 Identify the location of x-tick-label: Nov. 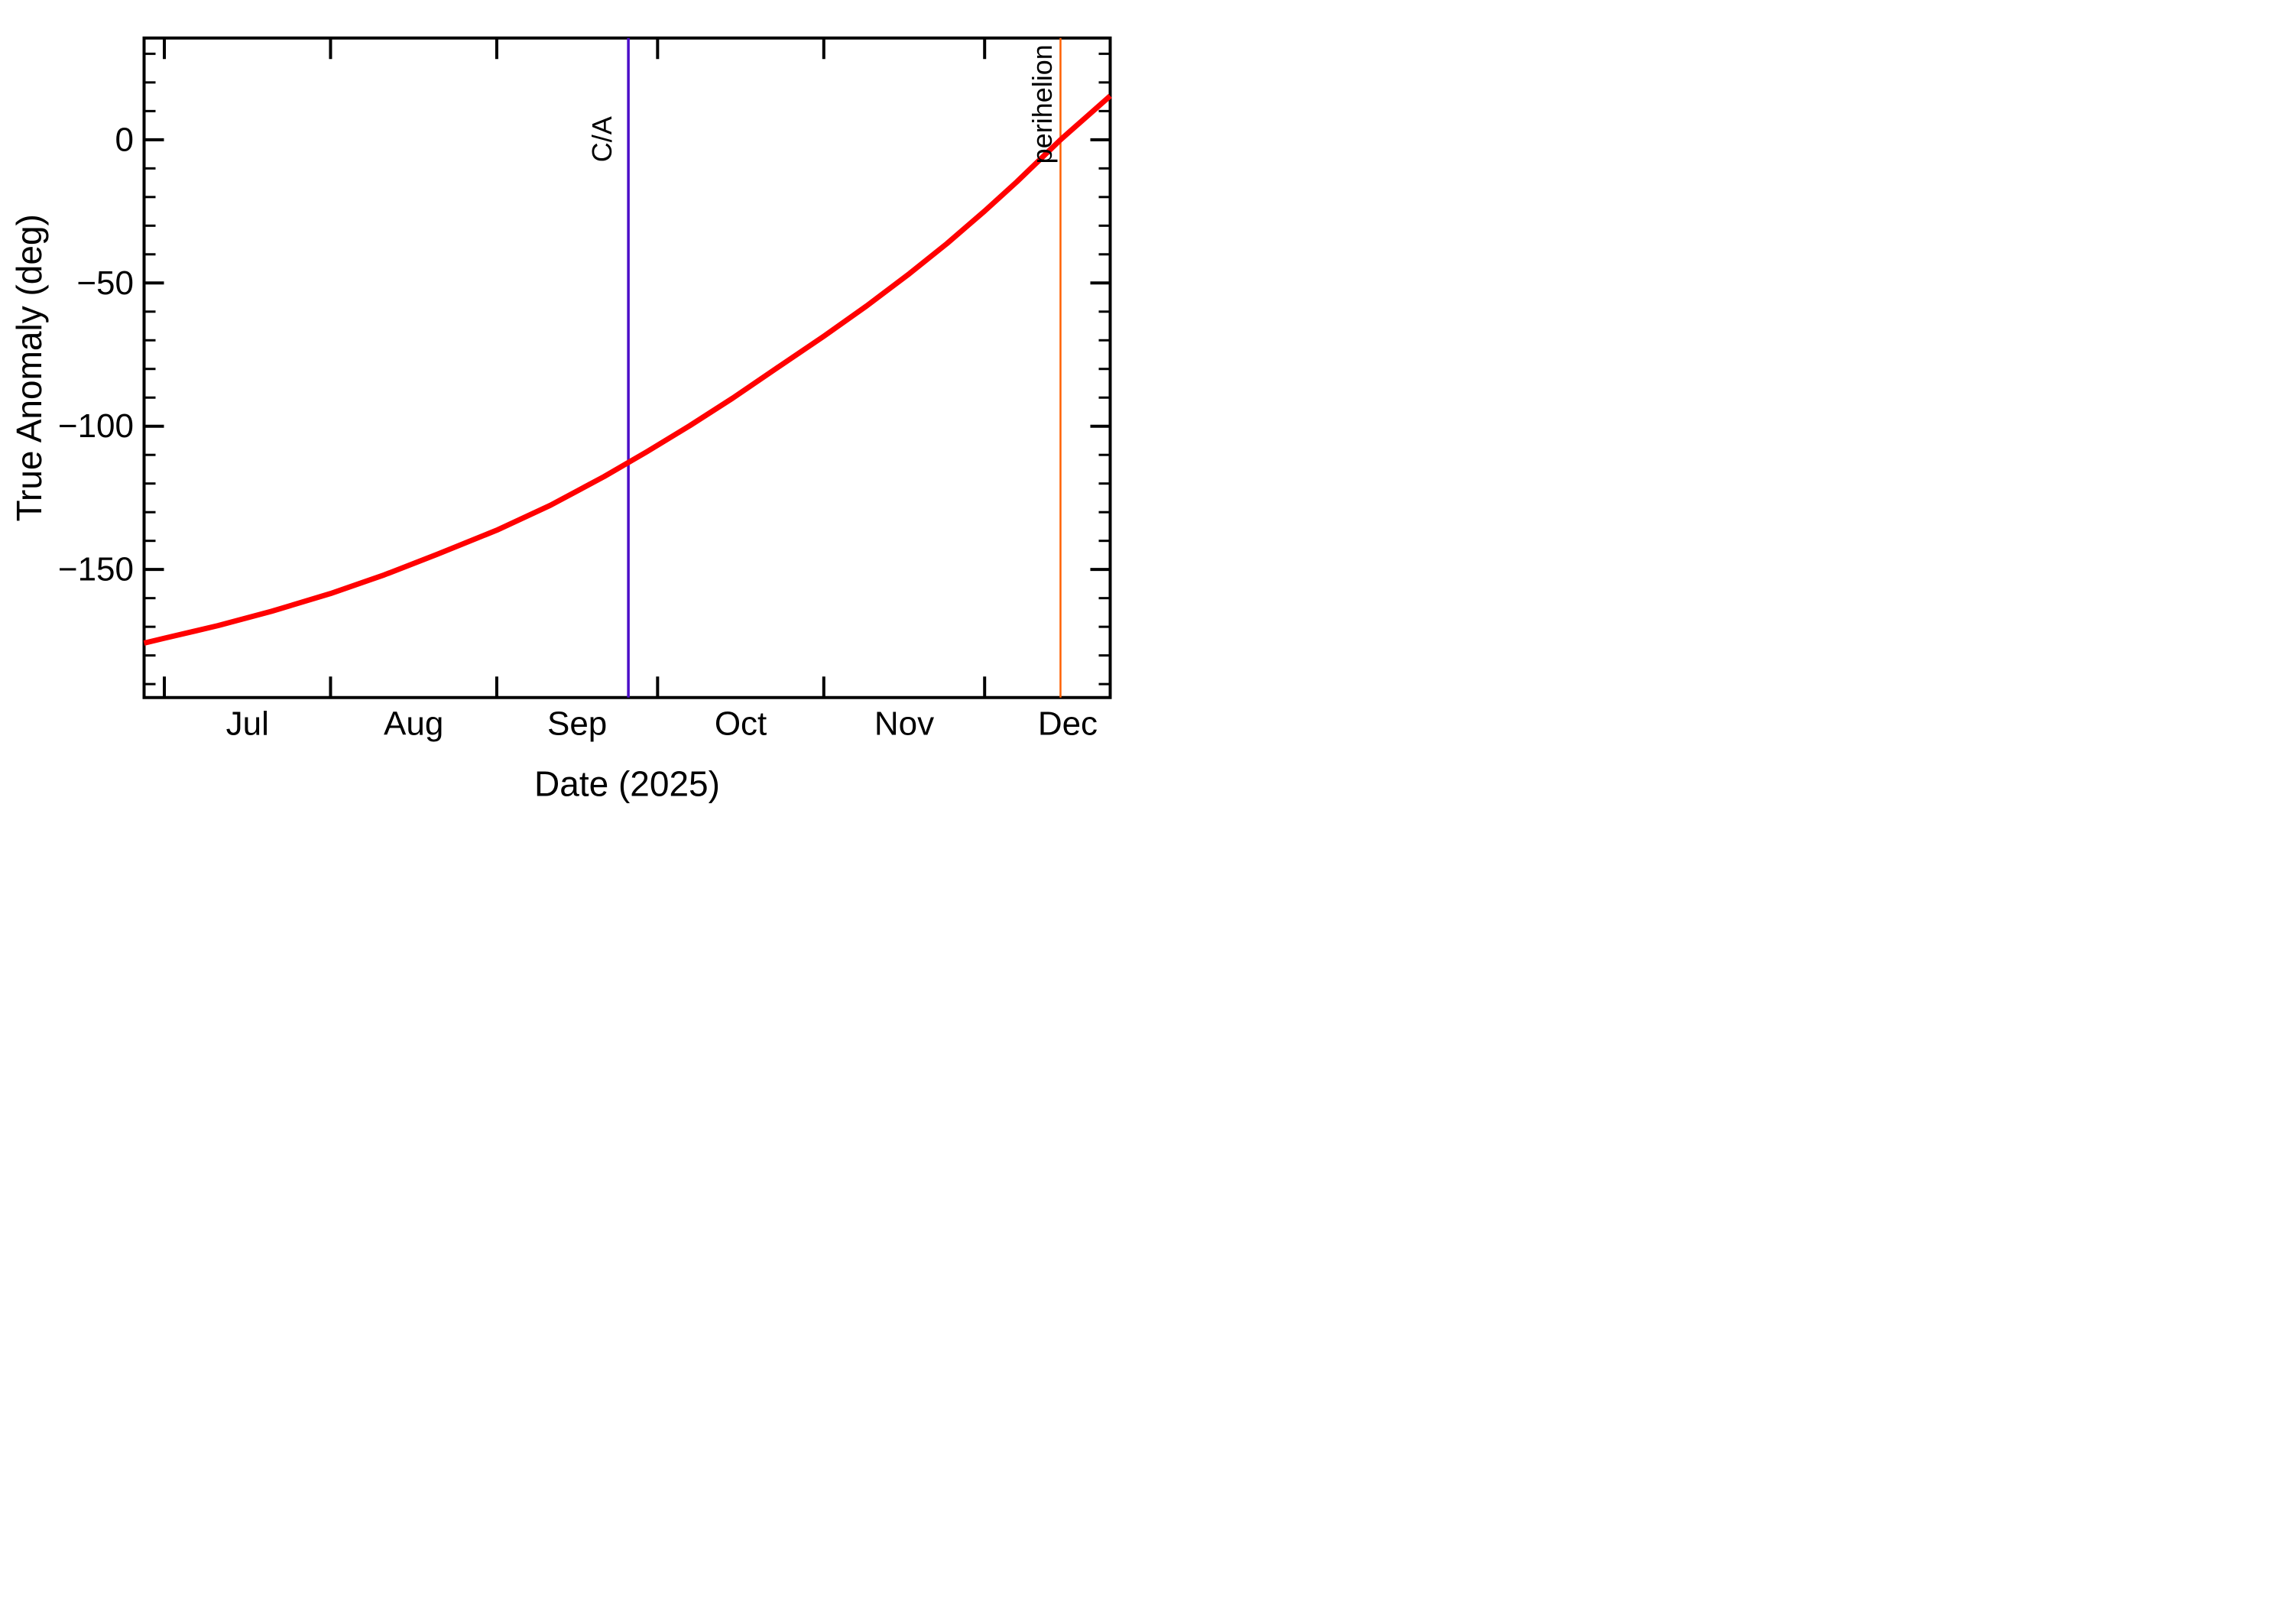
(904, 723).